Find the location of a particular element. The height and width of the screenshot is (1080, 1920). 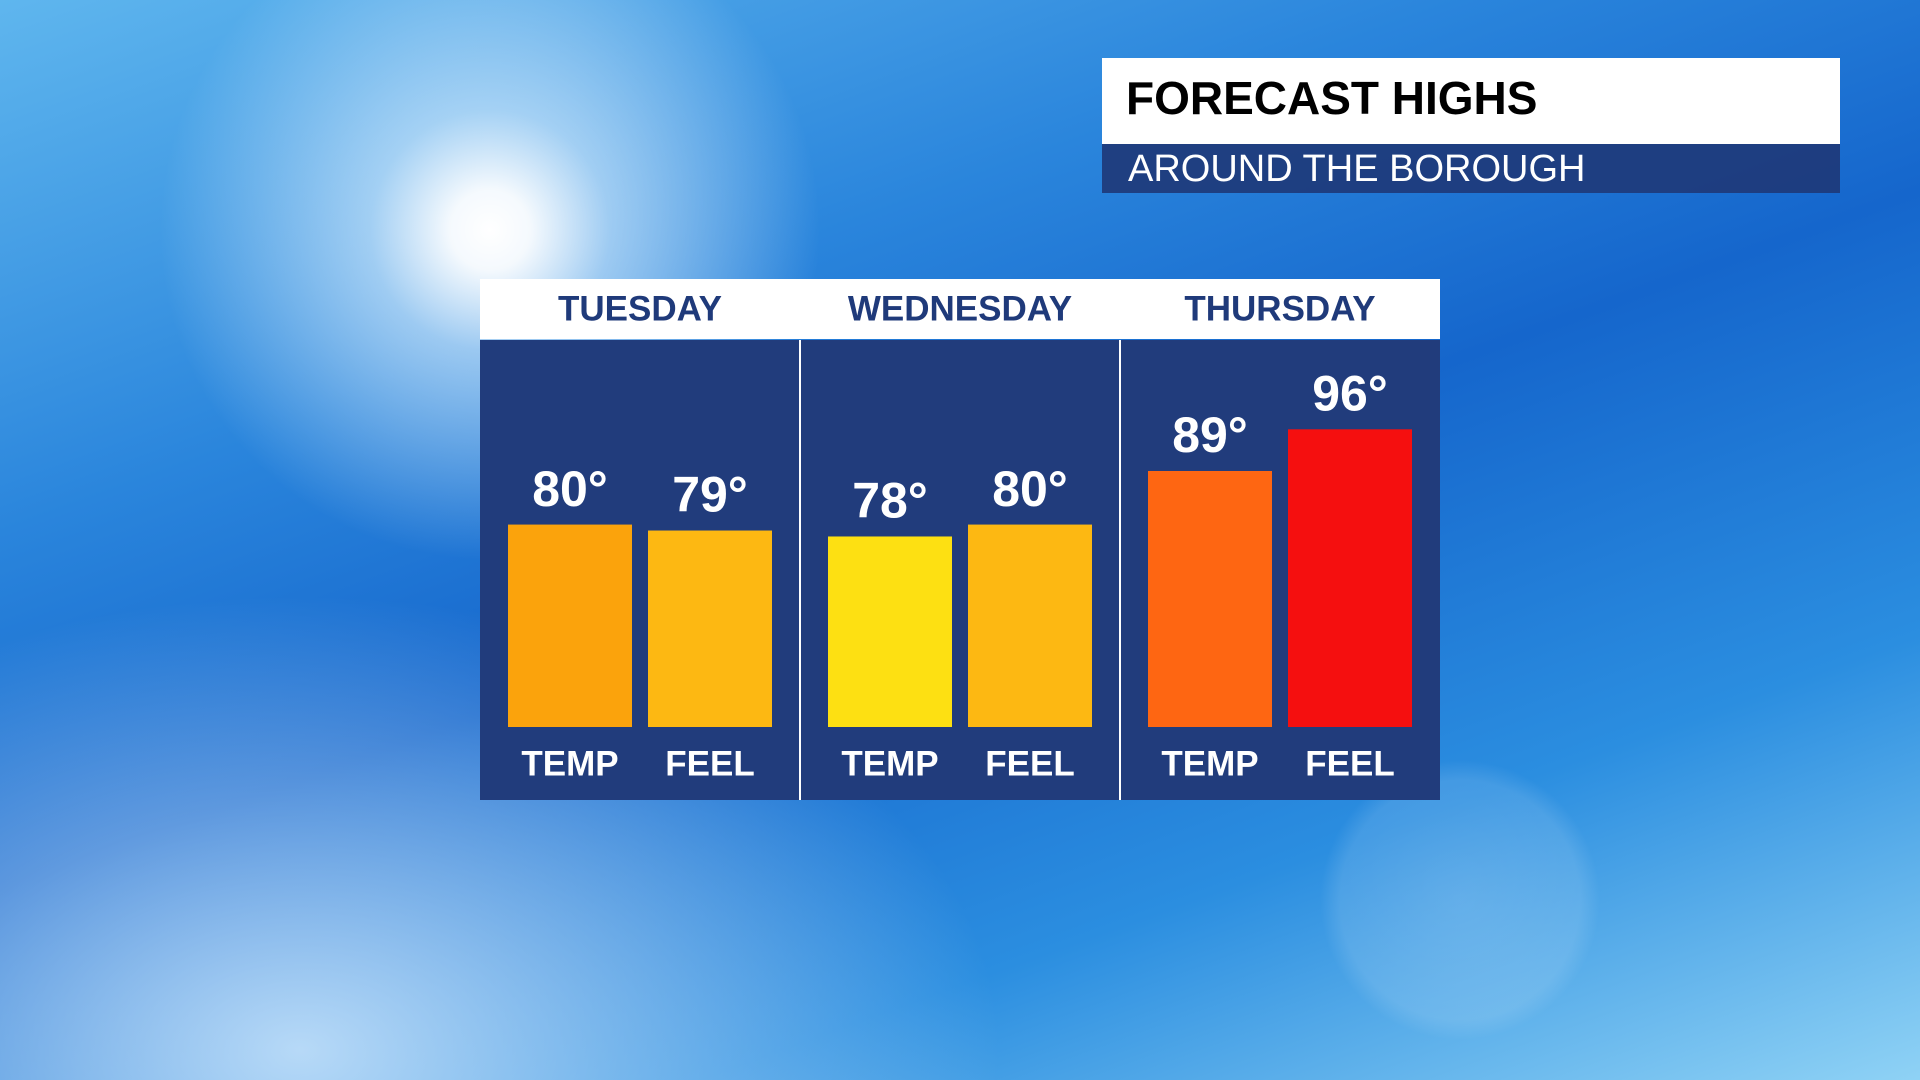

value-label: 79° is located at coordinates (710, 495).